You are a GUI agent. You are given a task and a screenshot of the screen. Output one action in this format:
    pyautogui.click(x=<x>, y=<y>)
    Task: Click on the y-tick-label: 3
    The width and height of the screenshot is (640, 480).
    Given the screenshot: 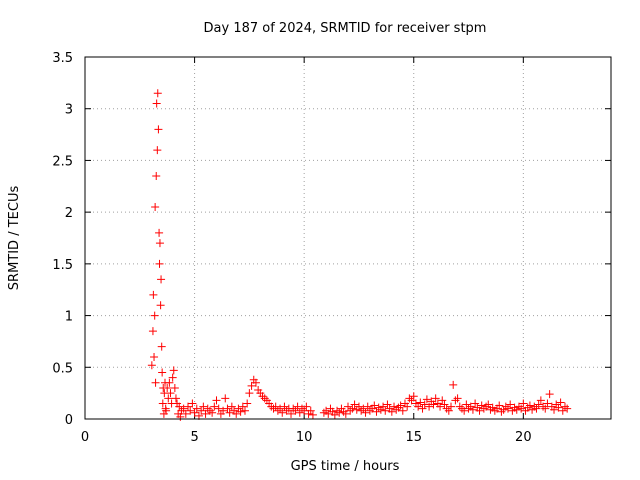 What is the action you would take?
    pyautogui.click(x=69, y=110)
    